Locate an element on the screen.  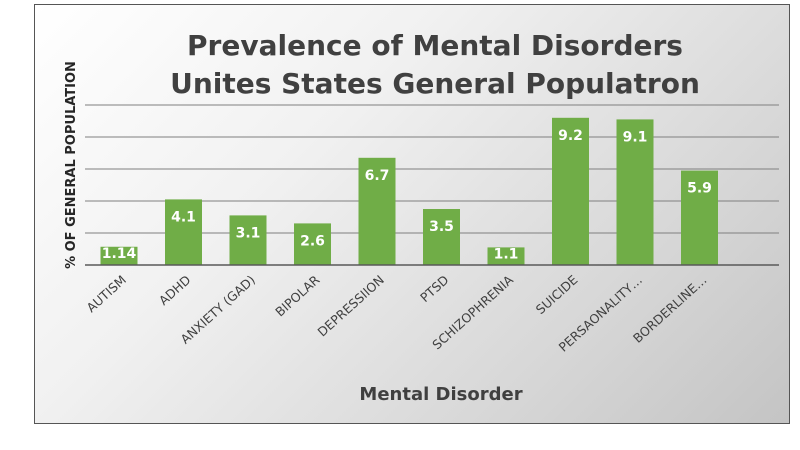
data-label: 1.14 is located at coordinates (119, 254).